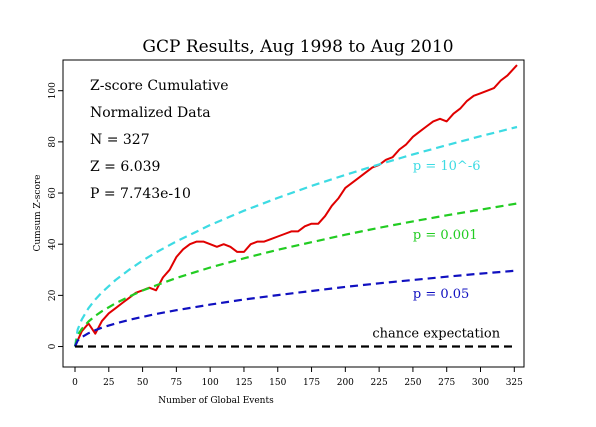 The image size is (596, 427). Describe the element at coordinates (109, 383) in the screenshot. I see `x-tick-label-25: 25` at that location.